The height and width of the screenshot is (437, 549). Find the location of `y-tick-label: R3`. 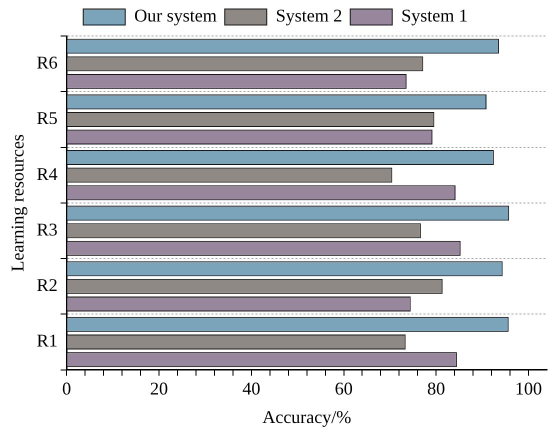

y-tick-label: R3 is located at coordinates (47, 229).